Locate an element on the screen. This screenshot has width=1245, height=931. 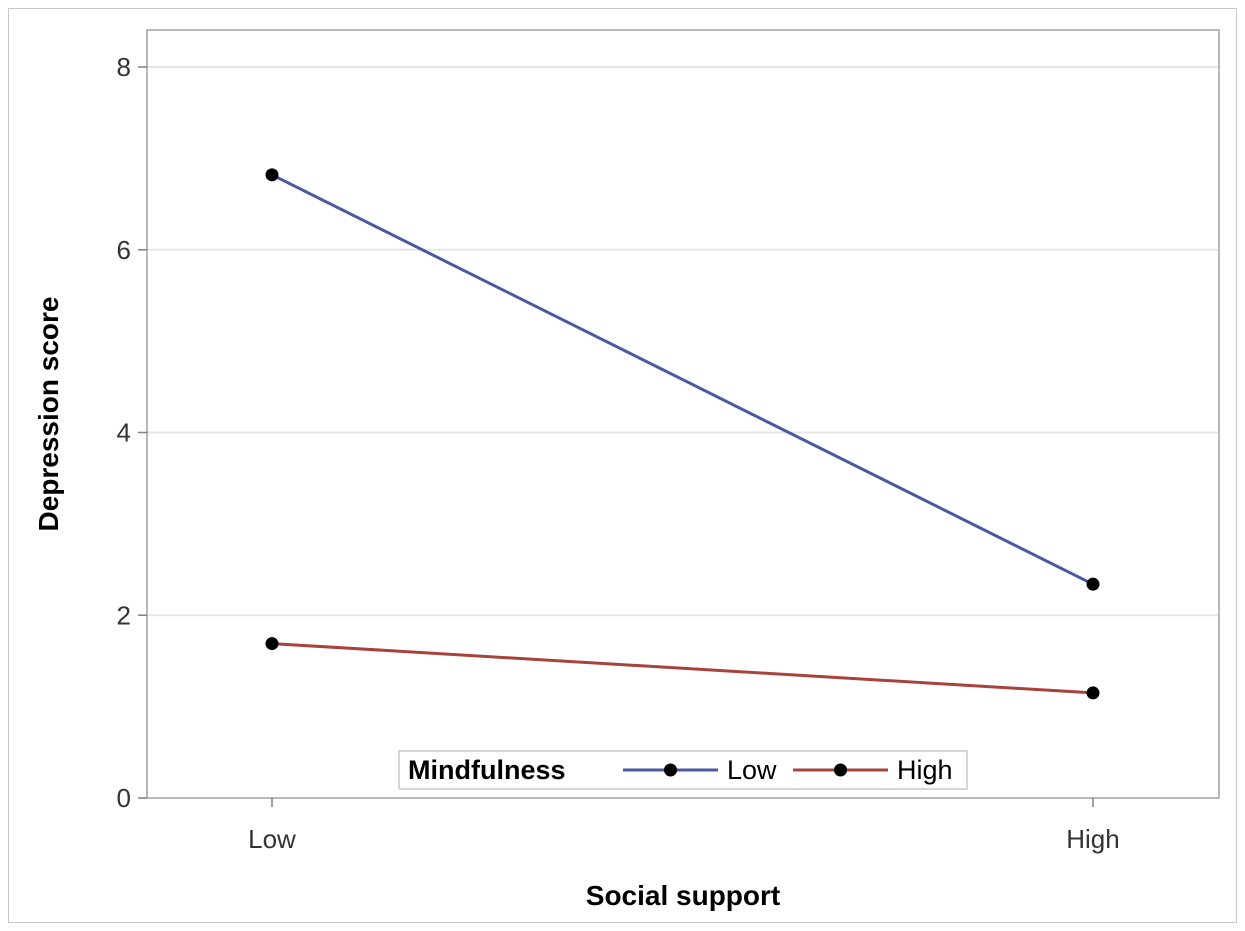
y-tick-label: 2 is located at coordinates (124, 615).